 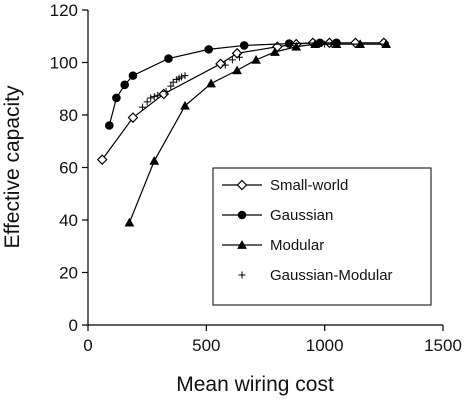 What do you see at coordinates (331, 275) in the screenshot?
I see `legend-label-gaussian-modular: Gaussian-Modular` at bounding box center [331, 275].